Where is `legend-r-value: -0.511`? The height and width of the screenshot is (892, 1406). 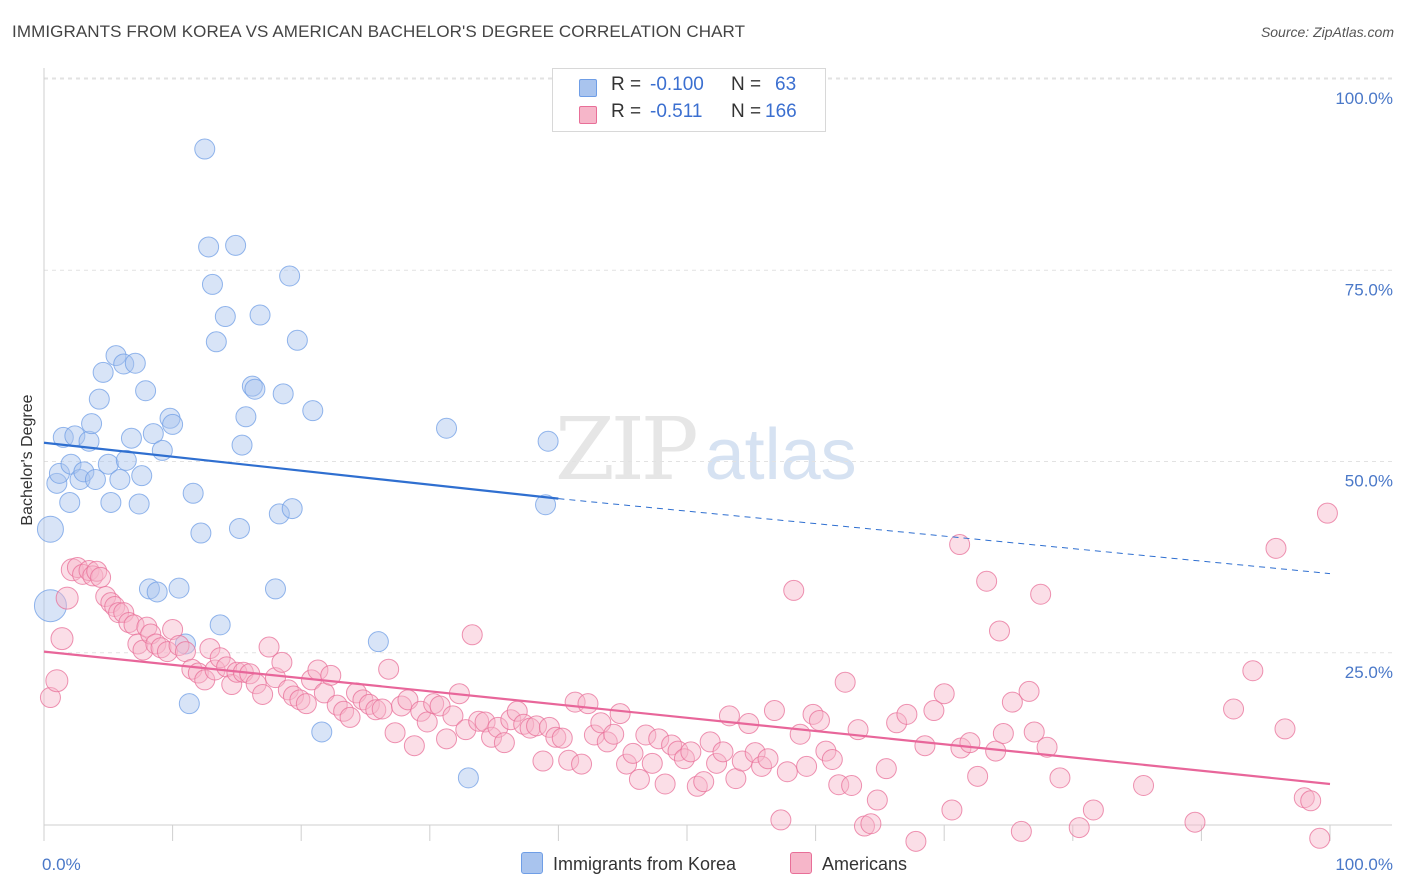
legend-r-value: -0.511 is located at coordinates (676, 111).